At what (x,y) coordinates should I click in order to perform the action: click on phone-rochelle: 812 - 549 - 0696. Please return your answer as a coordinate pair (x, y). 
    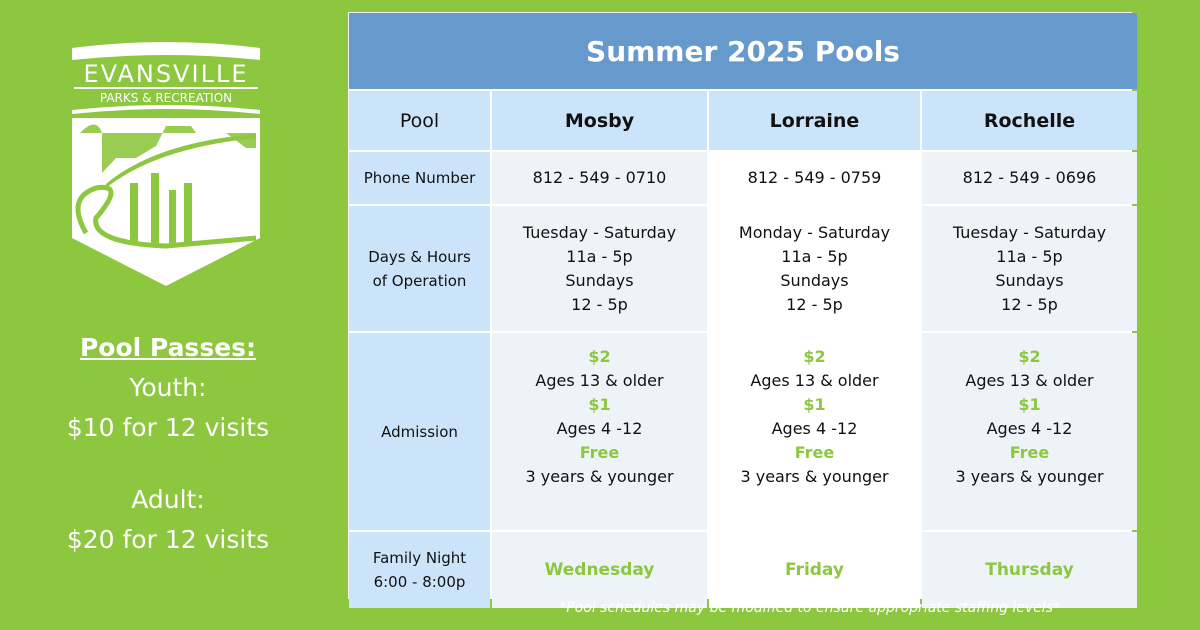
    Looking at the image, I should click on (1029, 178).